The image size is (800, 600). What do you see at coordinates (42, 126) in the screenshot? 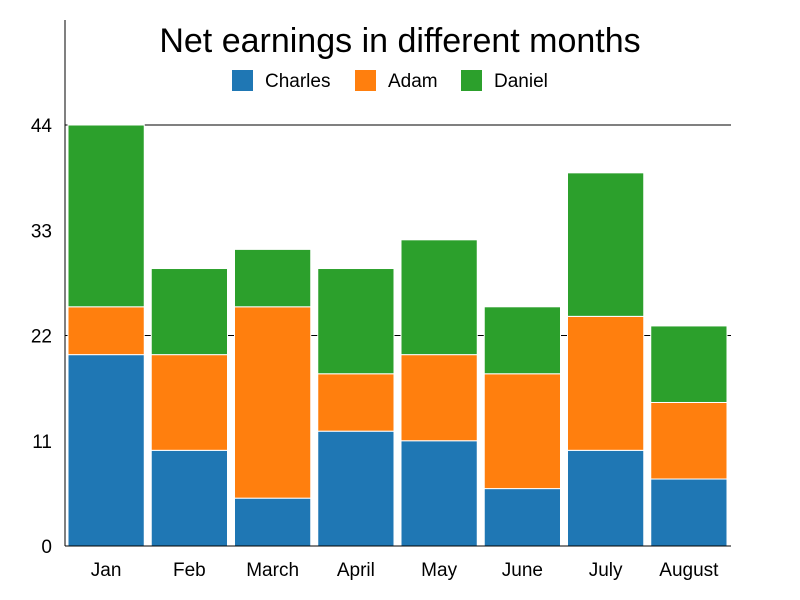
I see `y-tick-label: 44` at bounding box center [42, 126].